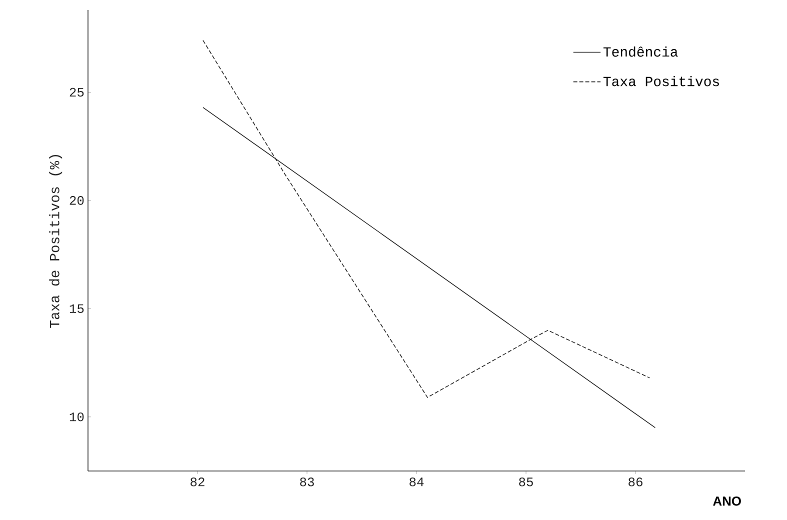 The height and width of the screenshot is (520, 787). I want to click on y-tick-label: 10, so click(77, 417).